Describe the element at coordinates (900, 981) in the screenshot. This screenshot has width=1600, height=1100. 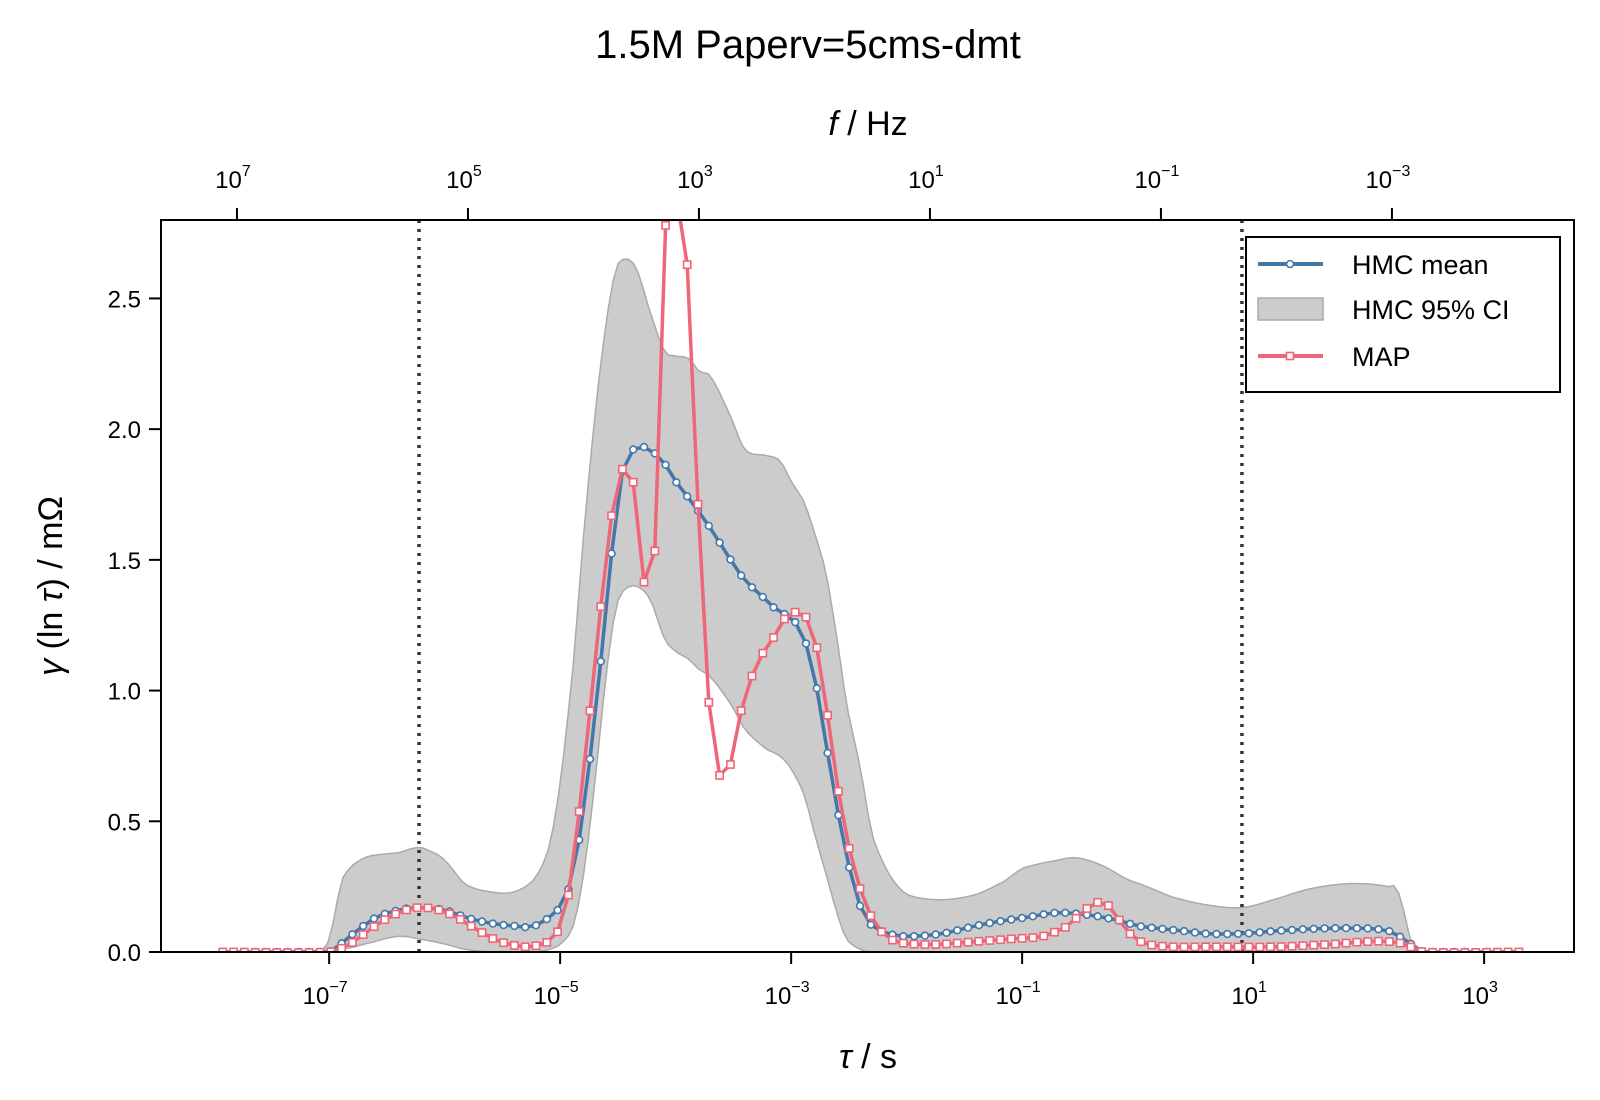
I see `bottom-x-axis: 10⁻⁷ 10⁻⁵ 10⁻³ 10⁻¹ 10¹ 10³` at that location.